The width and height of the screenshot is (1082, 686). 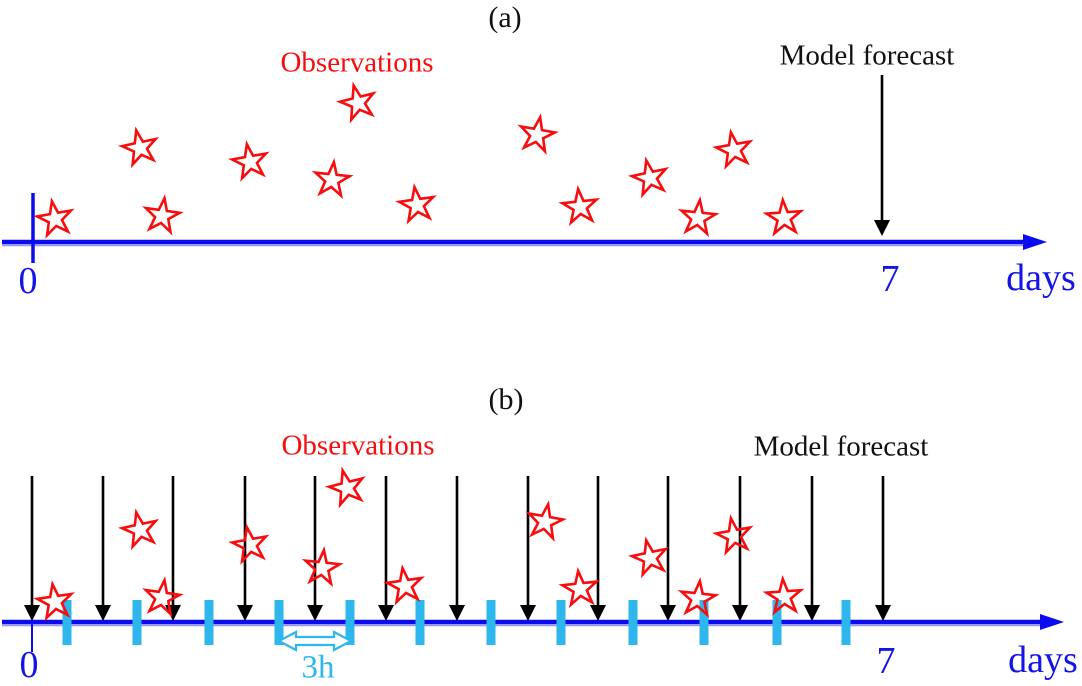 What do you see at coordinates (28, 281) in the screenshot?
I see `panel-a-origin-tick-label: 0` at bounding box center [28, 281].